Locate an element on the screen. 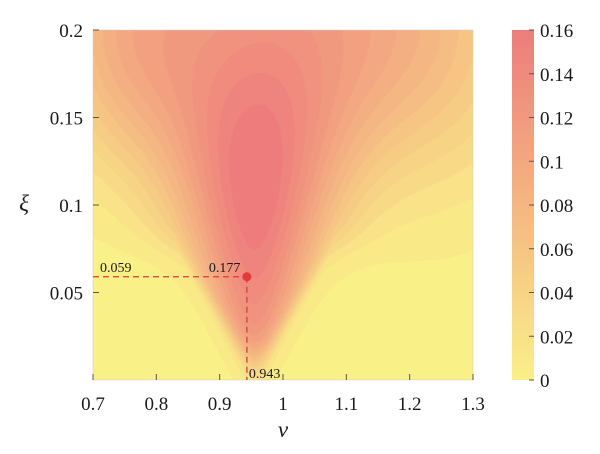 This screenshot has width=600, height=454. x-tick-label: 0.8 is located at coordinates (156, 404).